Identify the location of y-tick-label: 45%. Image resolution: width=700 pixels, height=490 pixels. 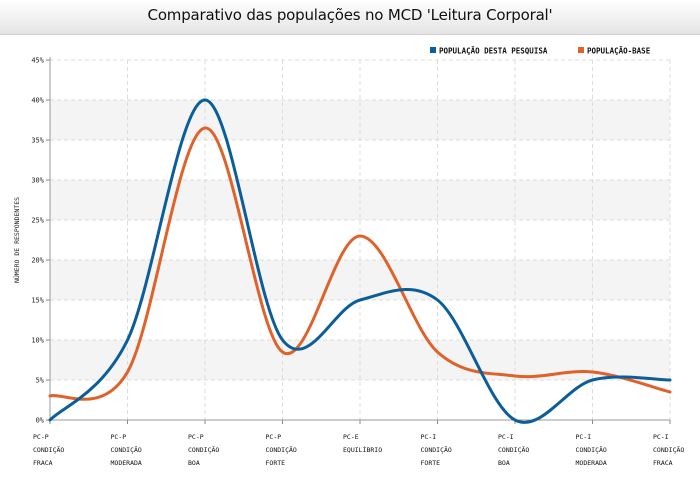
(37, 61).